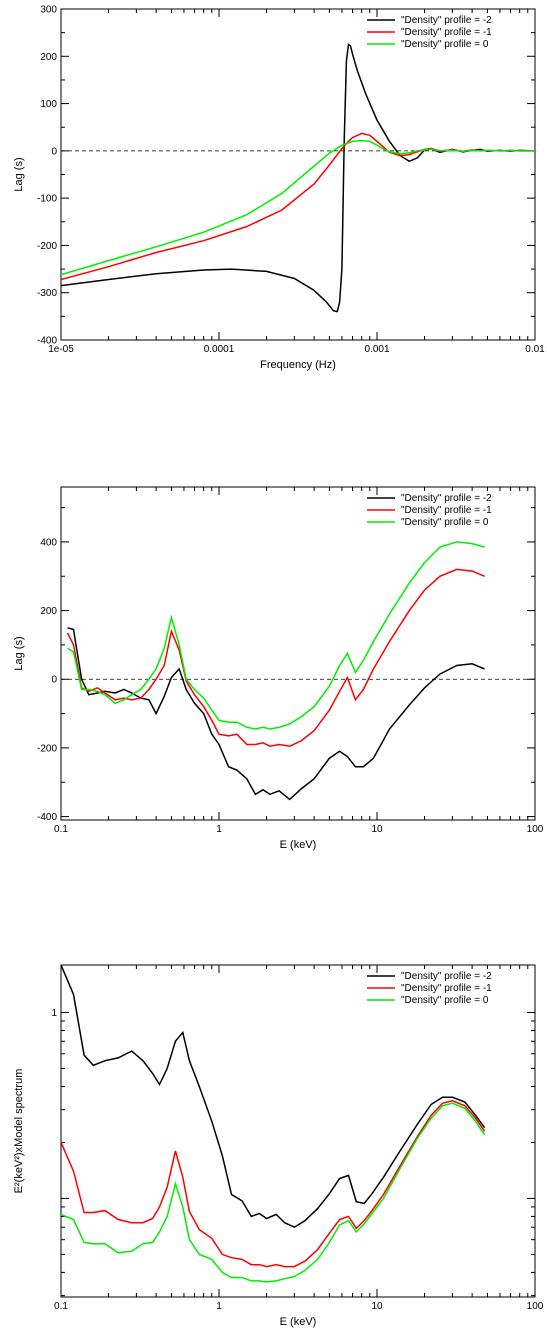 The image size is (547, 1337). Describe the element at coordinates (48, 104) in the screenshot. I see `y-tick-label: 100` at that location.